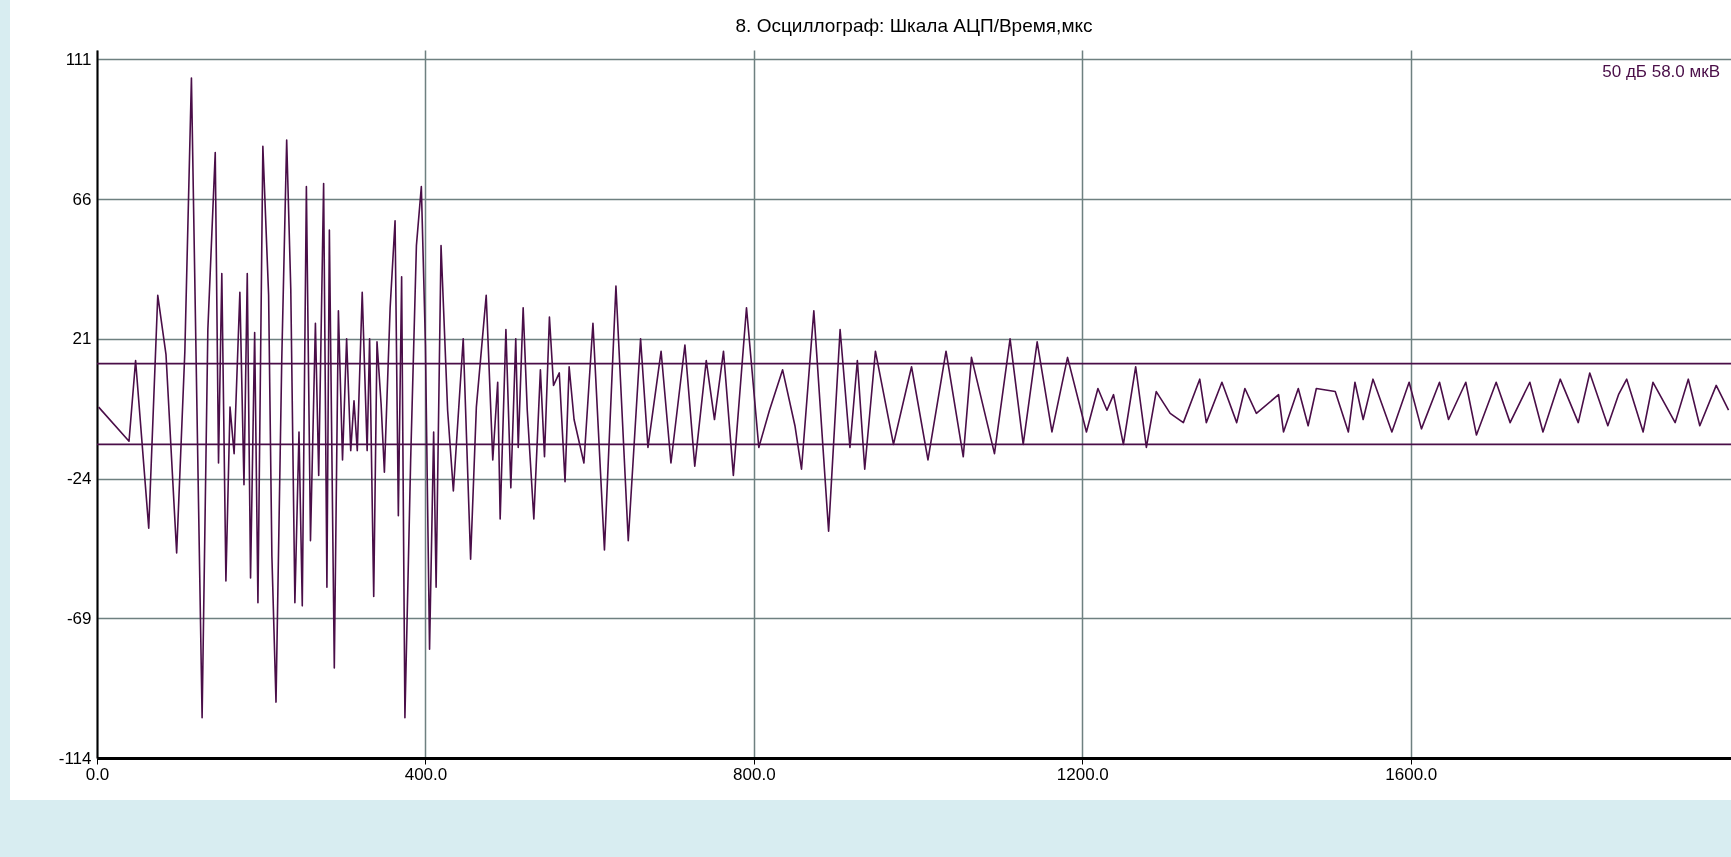 The width and height of the screenshot is (1731, 857). I want to click on y-tick-label: -24, so click(79, 479).